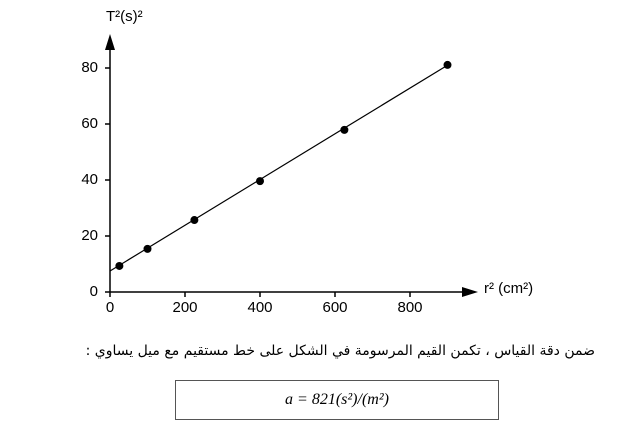  I want to click on y-axis-label: T²(s)², so click(124, 16).